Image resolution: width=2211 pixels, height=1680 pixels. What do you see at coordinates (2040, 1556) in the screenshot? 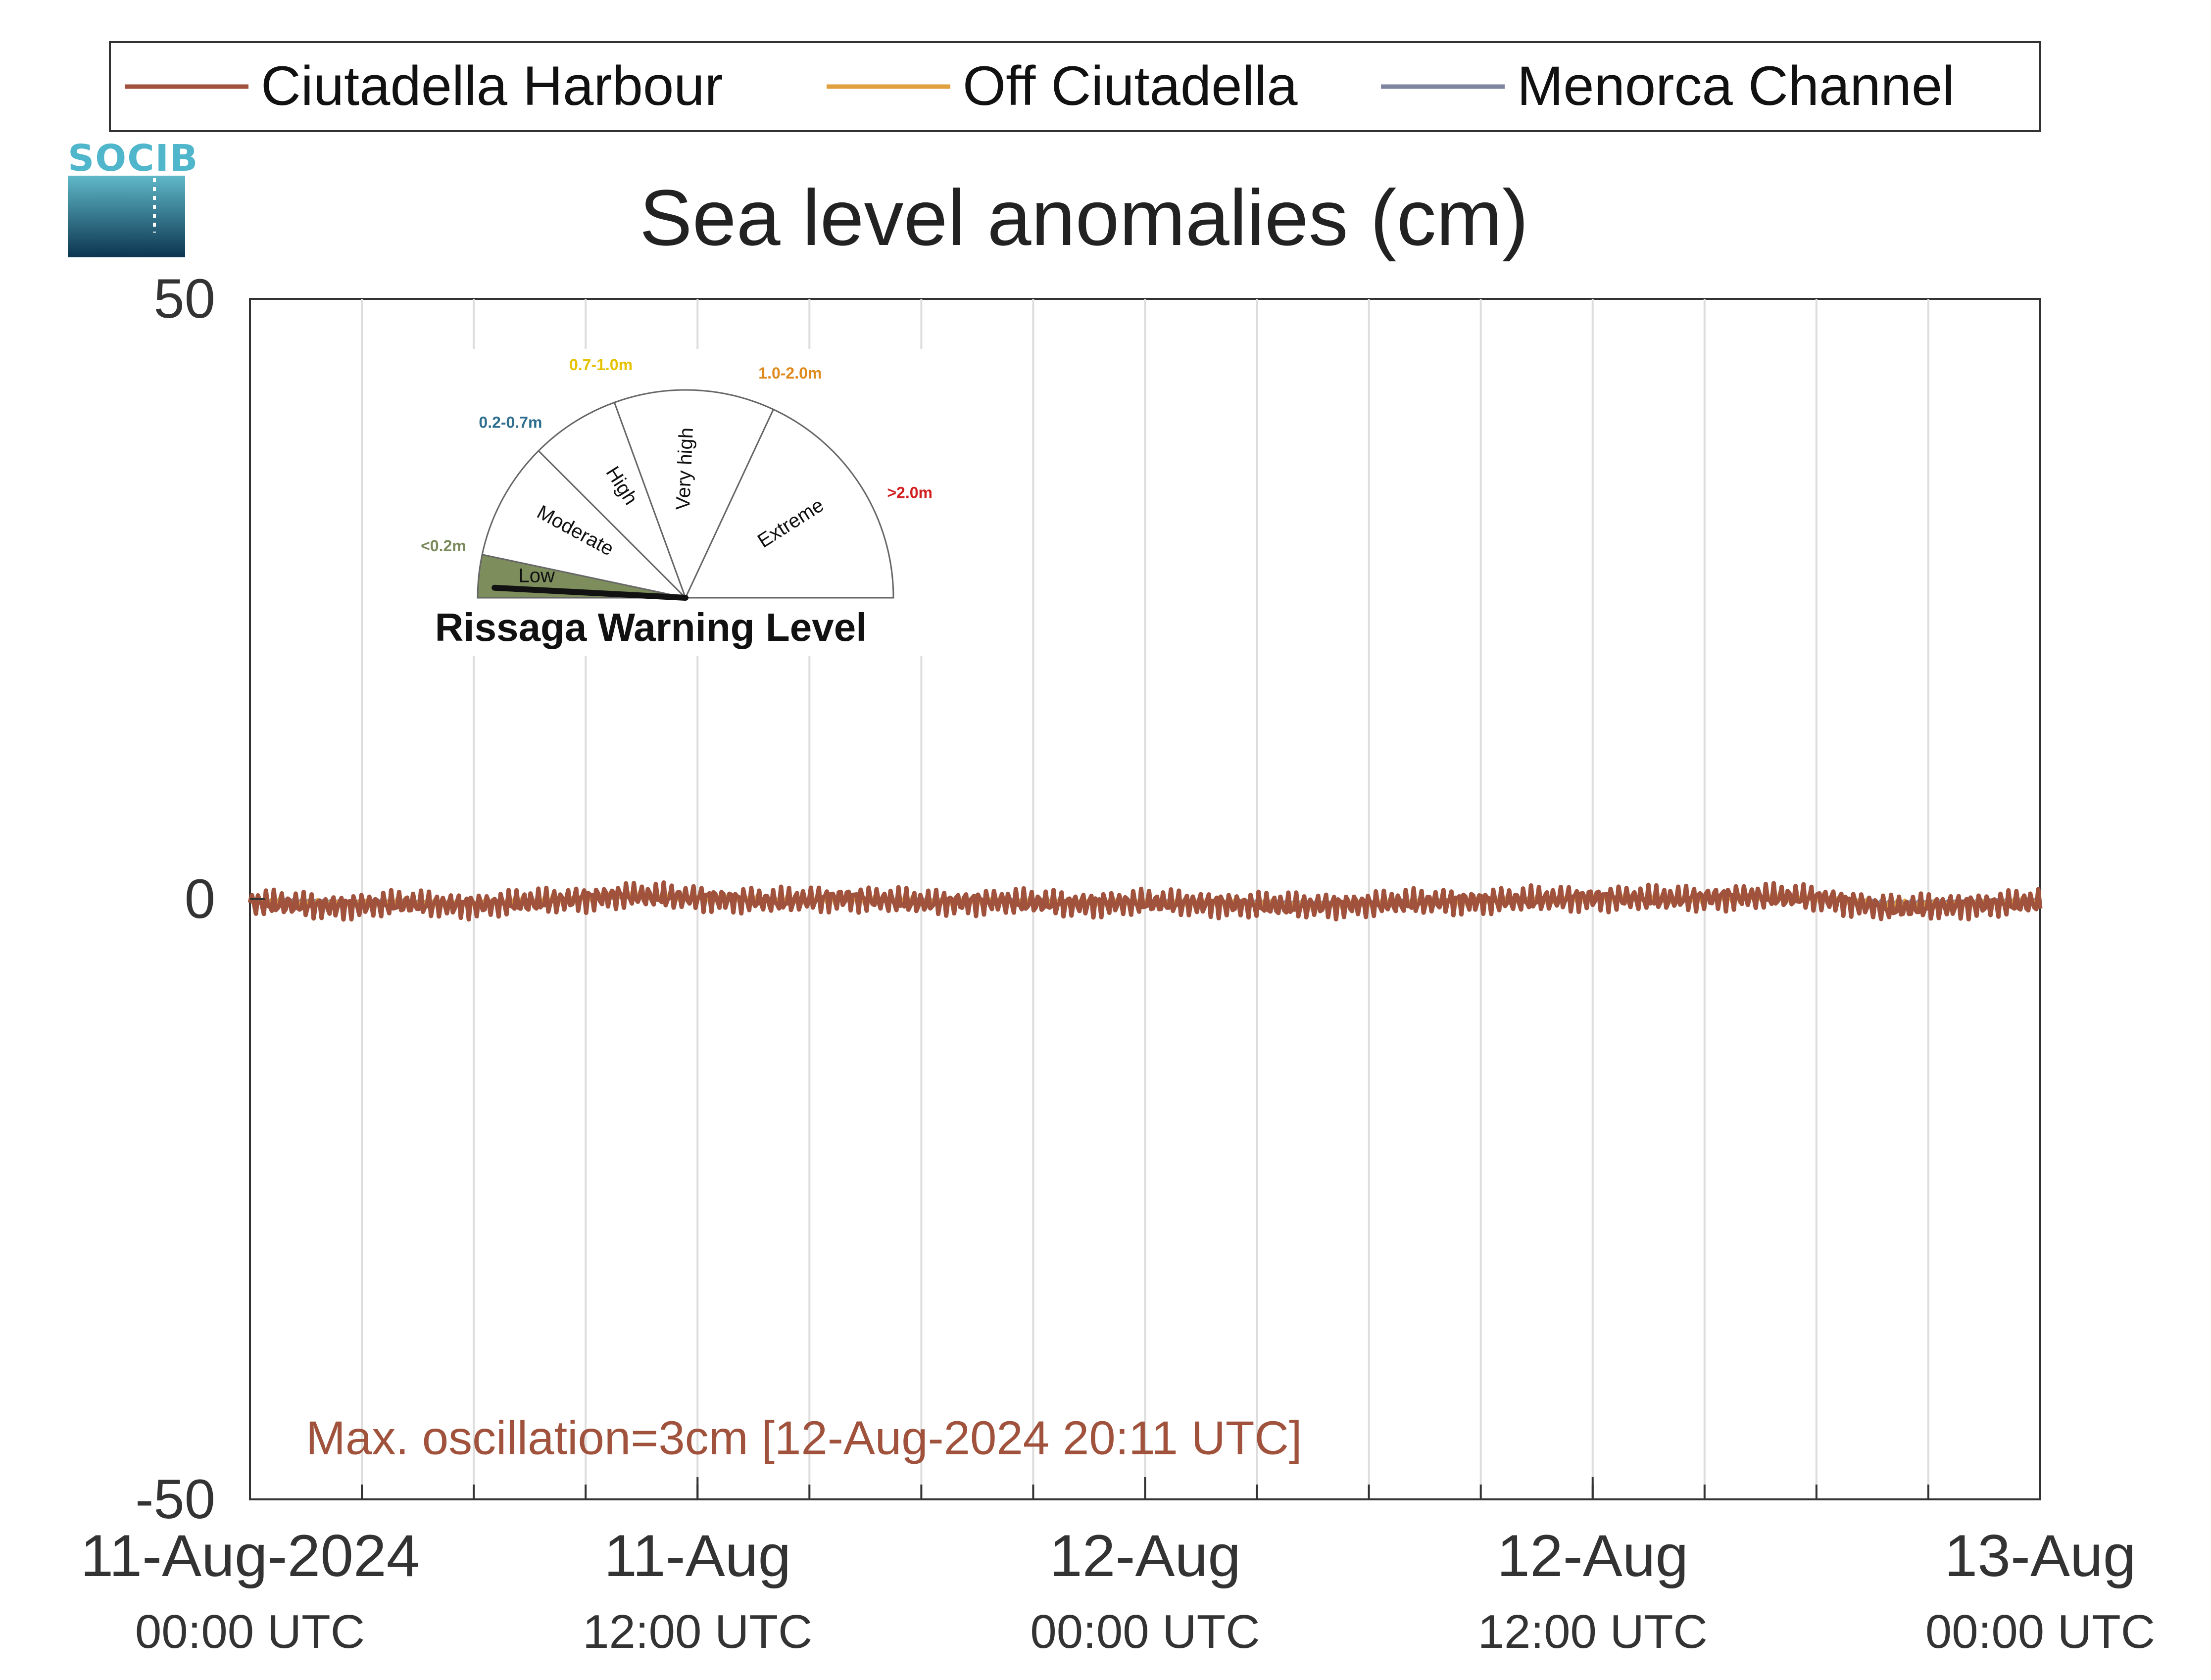
I see `x-tick-label: 13-Aug` at bounding box center [2040, 1556].